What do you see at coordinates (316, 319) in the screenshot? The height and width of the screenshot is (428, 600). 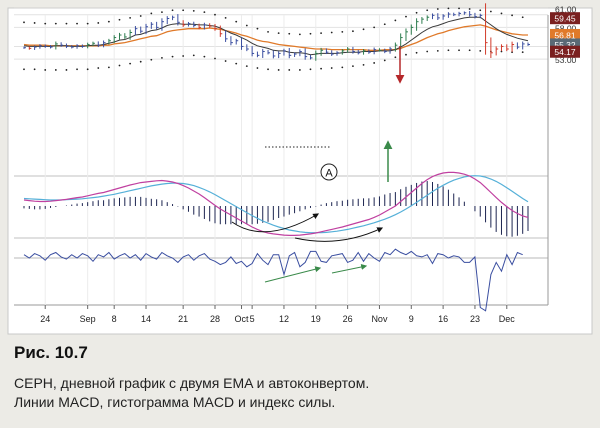 I see `time-tick-label: 19` at bounding box center [316, 319].